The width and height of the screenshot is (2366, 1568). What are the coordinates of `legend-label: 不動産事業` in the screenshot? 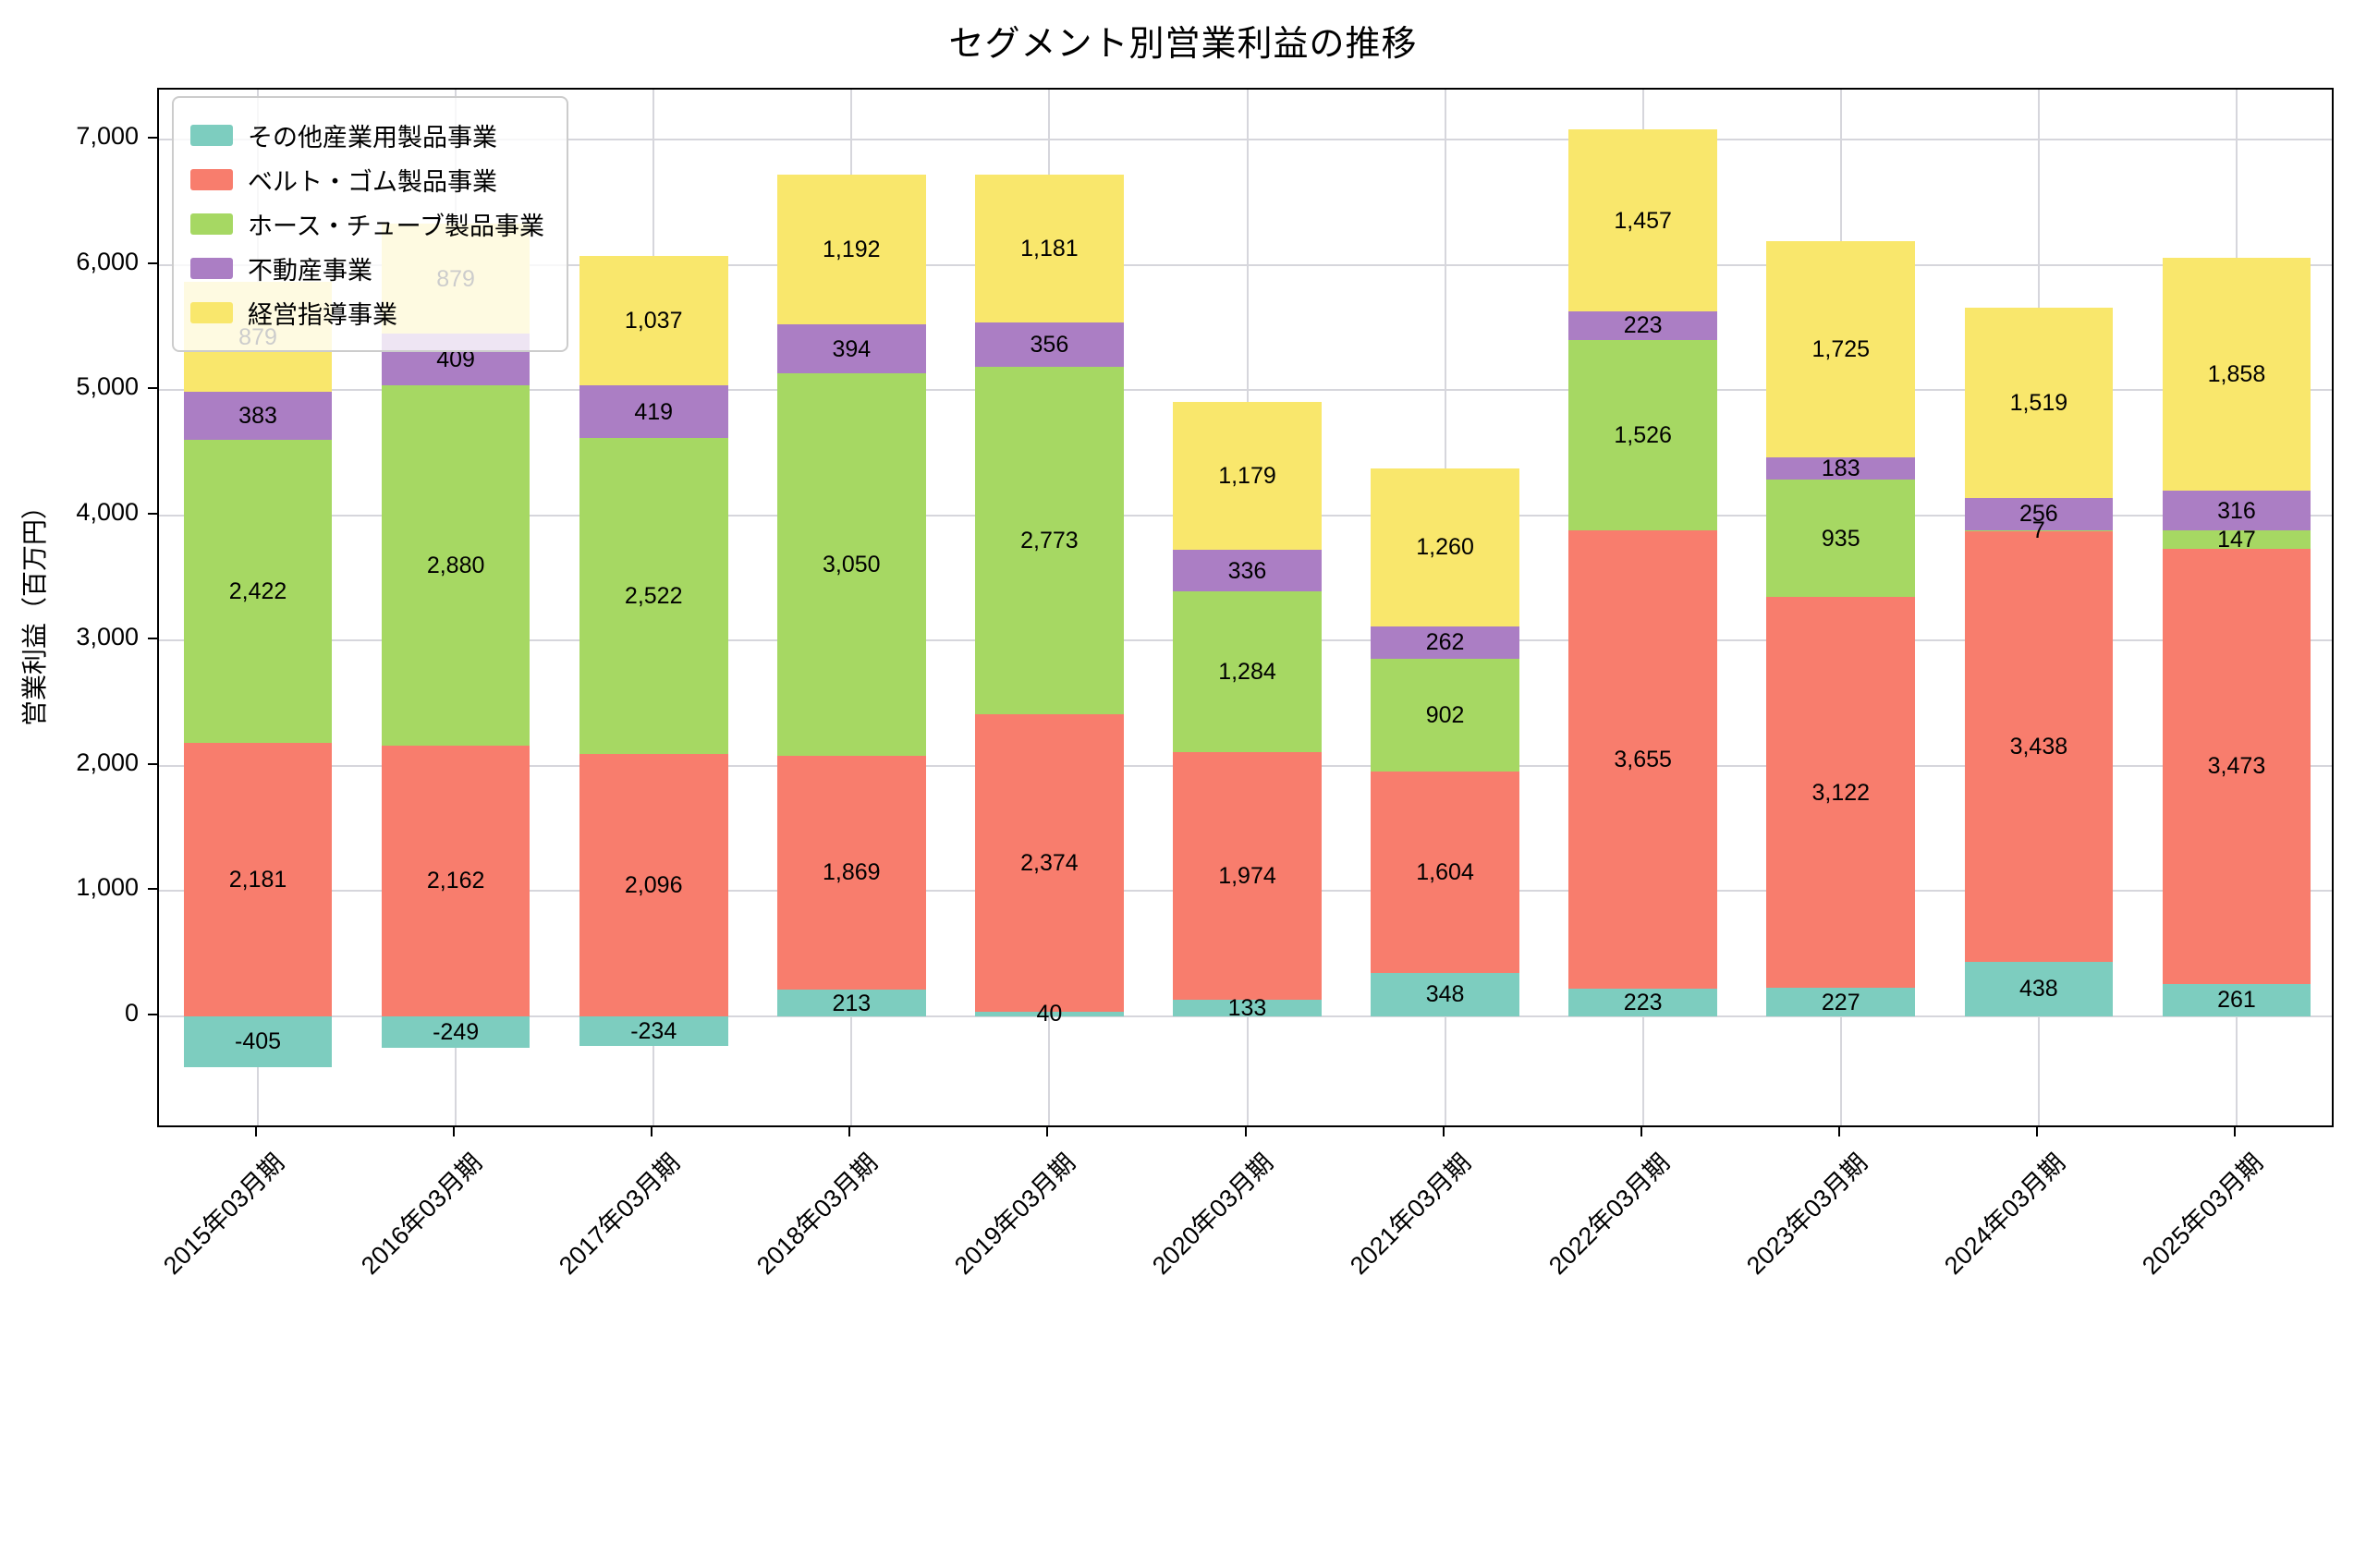 It's located at (310, 271).